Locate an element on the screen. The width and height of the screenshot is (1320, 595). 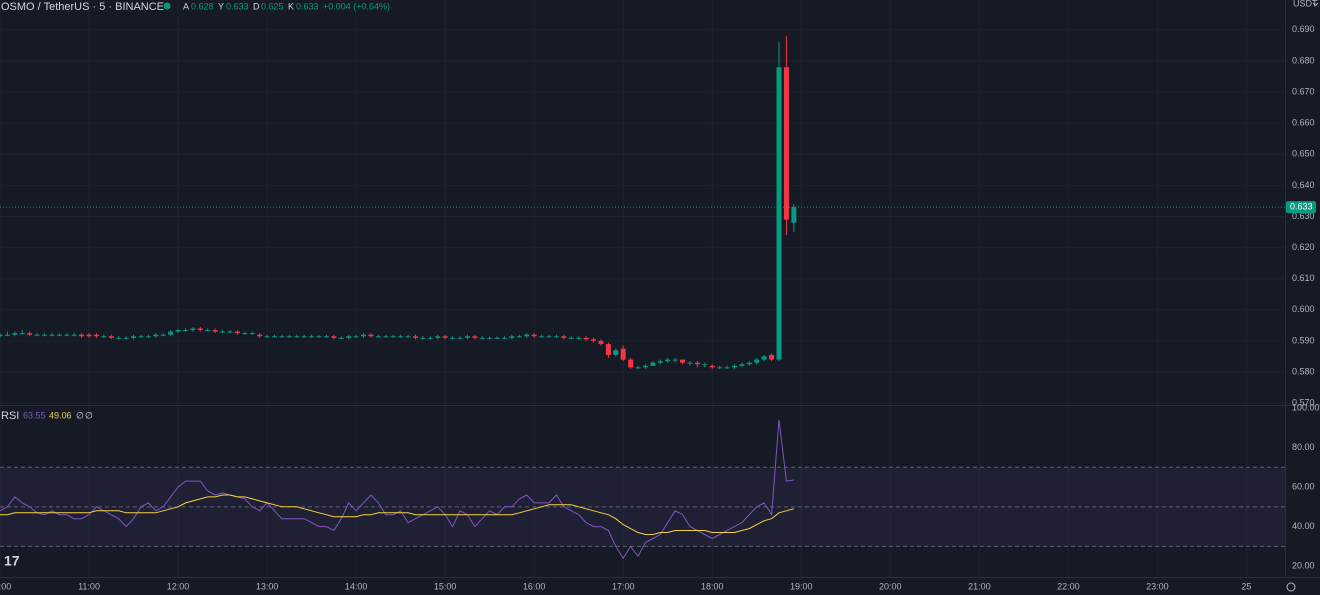
rsi-band is located at coordinates (642, 507).